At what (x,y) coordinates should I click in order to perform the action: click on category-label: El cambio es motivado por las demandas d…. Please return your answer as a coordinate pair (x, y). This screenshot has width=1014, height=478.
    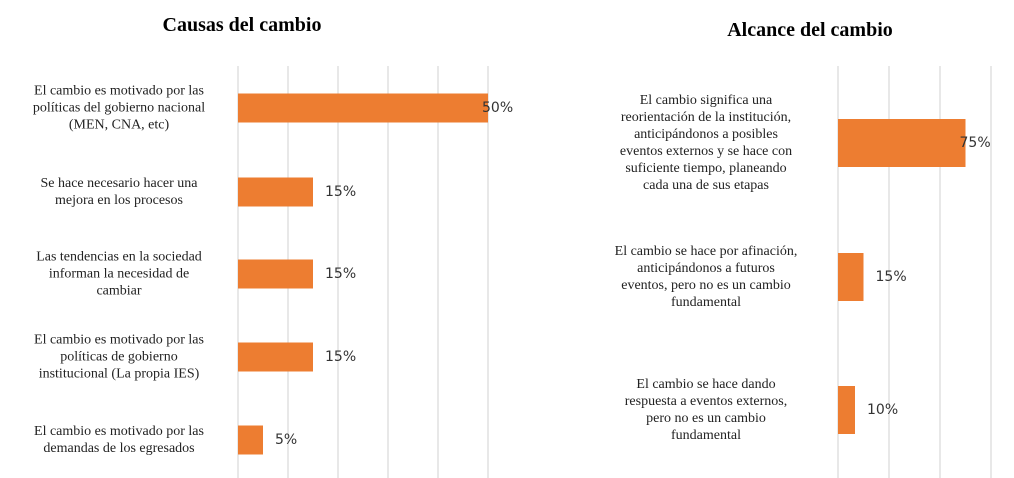
    Looking at the image, I should click on (119, 440).